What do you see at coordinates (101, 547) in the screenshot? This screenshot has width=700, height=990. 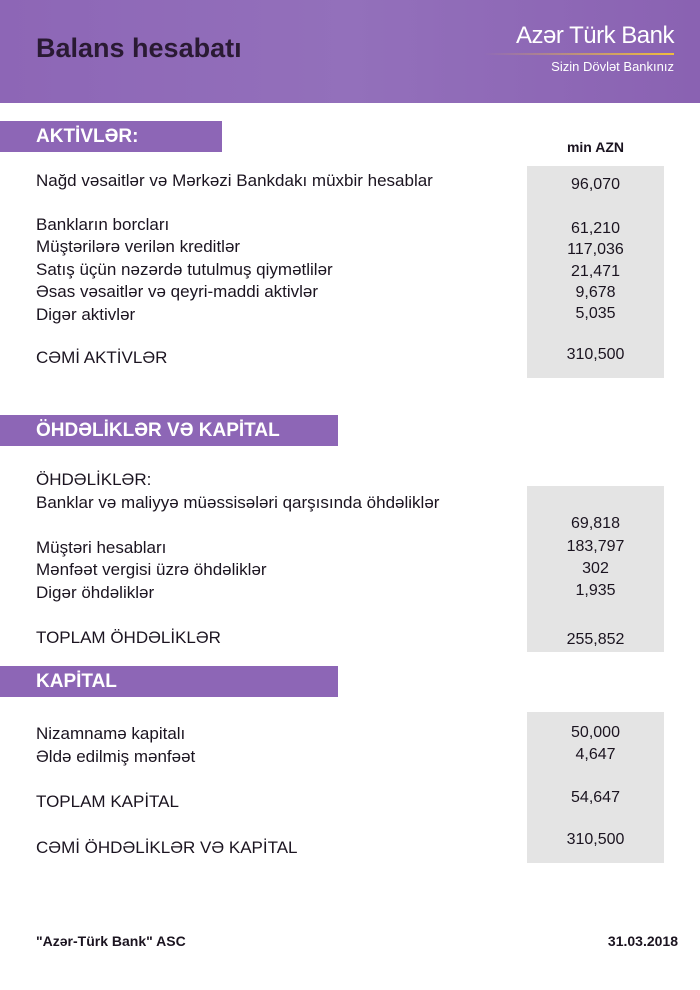 I see `liability-label: Müştəri hesabları` at bounding box center [101, 547].